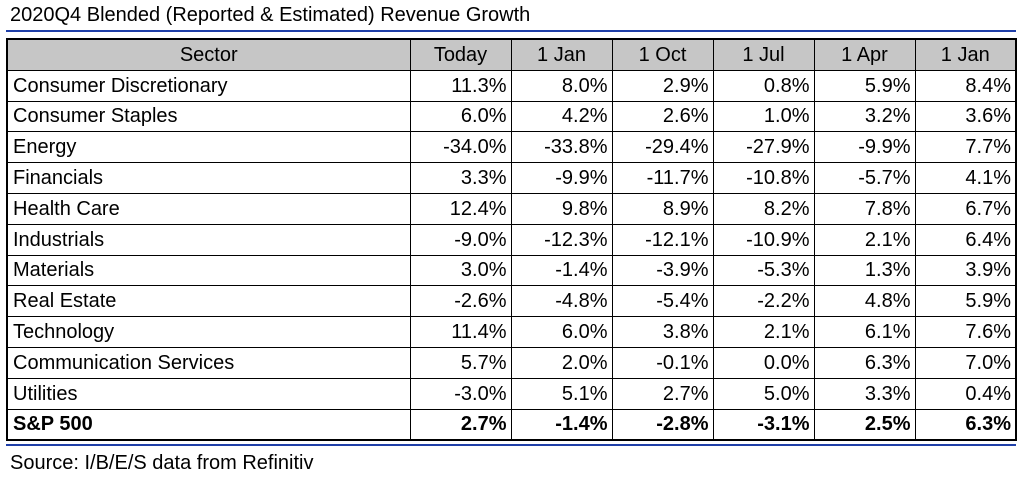  I want to click on table-row: Health Care 12.4% 9.8% 8.9% 8.2% 7.8% 6.7%, so click(511, 208).